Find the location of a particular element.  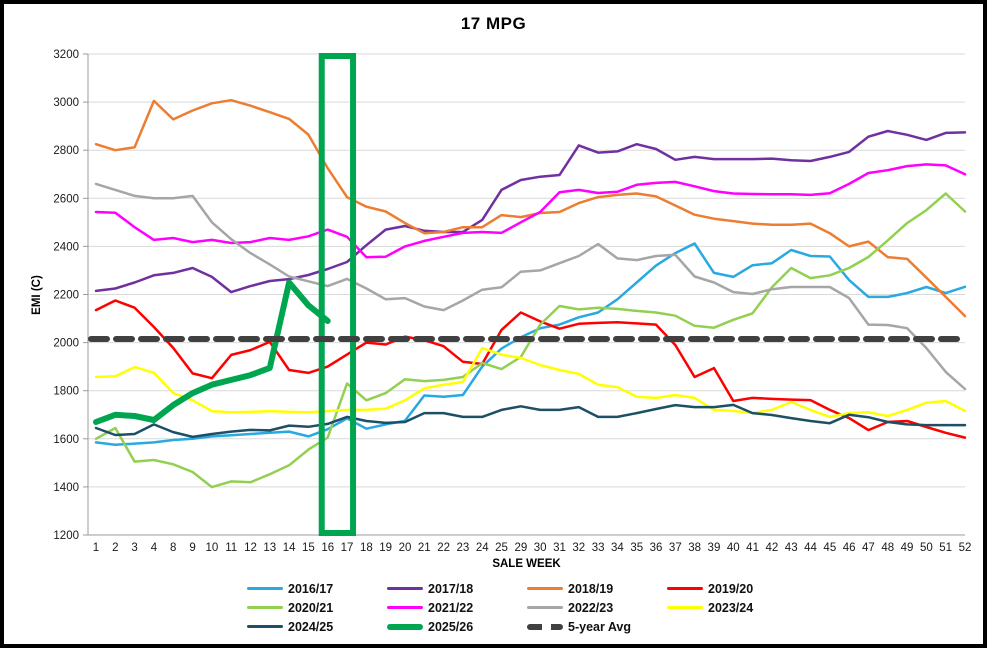

y-tick-label: 2000 is located at coordinates (66, 344).